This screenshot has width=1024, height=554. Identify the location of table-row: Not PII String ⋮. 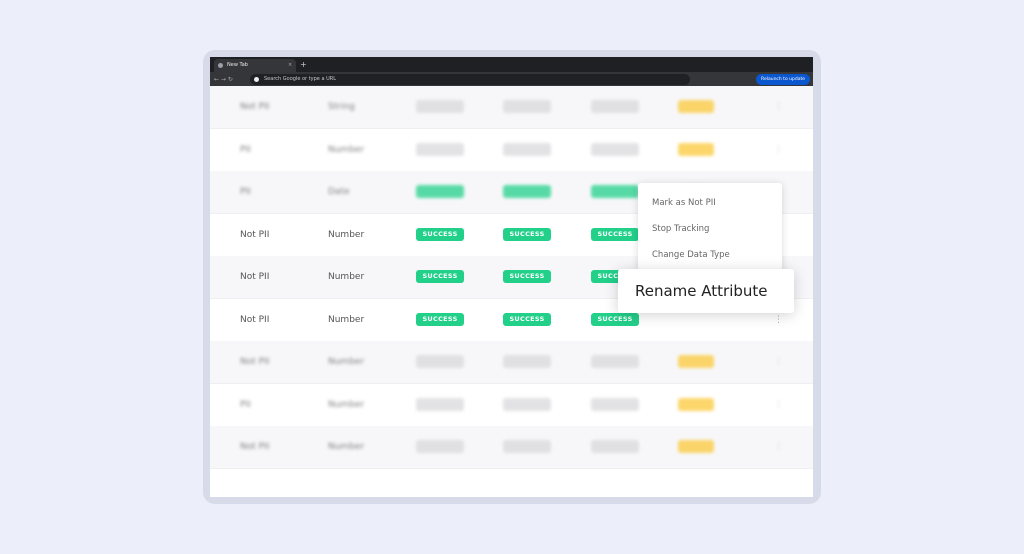
(511, 107).